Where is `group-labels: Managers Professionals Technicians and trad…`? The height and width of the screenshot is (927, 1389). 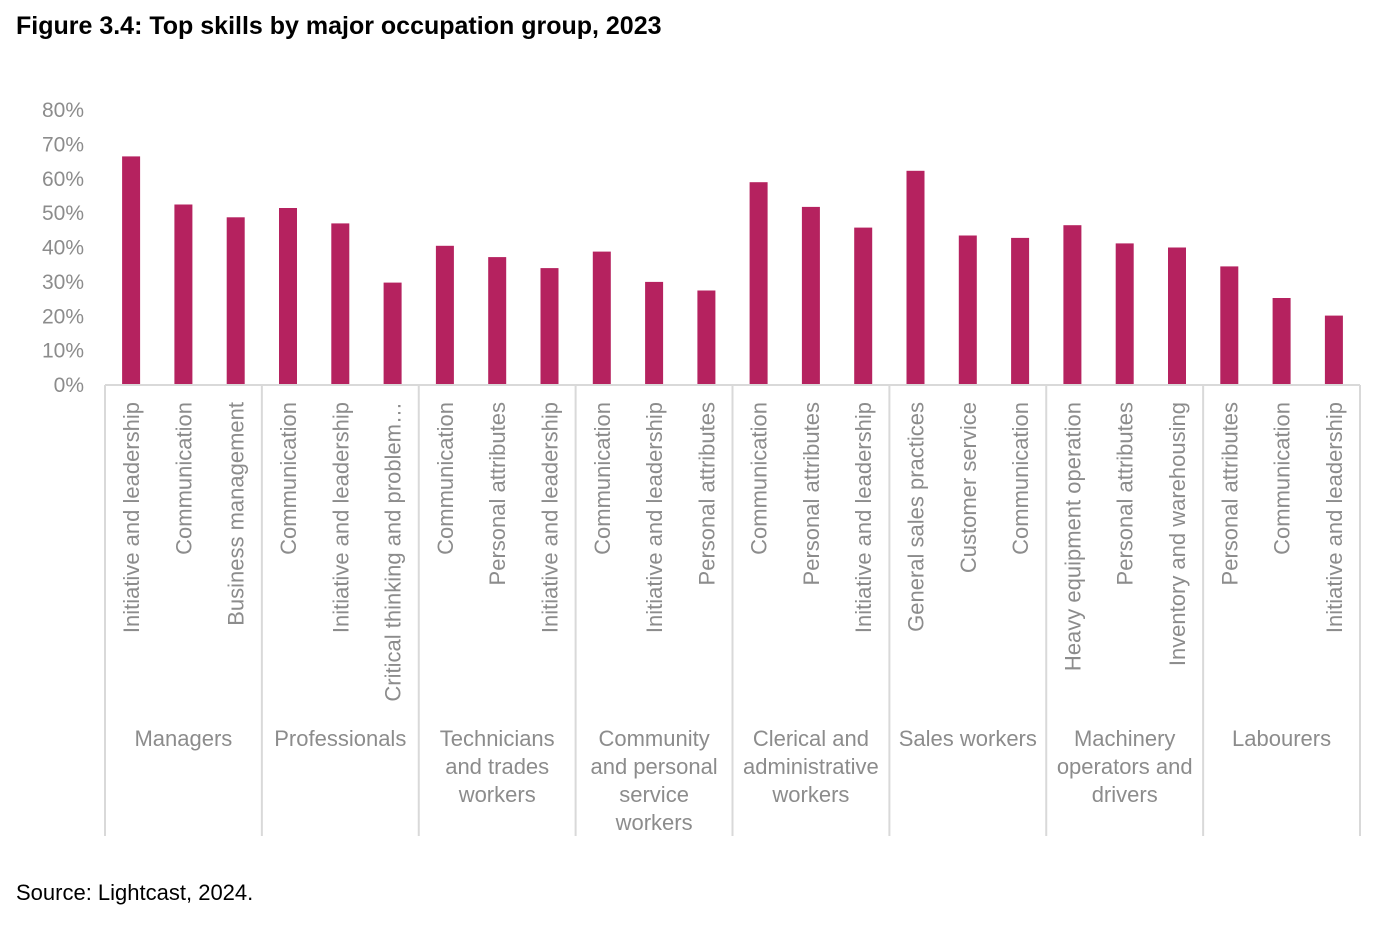
group-labels: Managers Professionals Technicians and trad… is located at coordinates (732, 780).